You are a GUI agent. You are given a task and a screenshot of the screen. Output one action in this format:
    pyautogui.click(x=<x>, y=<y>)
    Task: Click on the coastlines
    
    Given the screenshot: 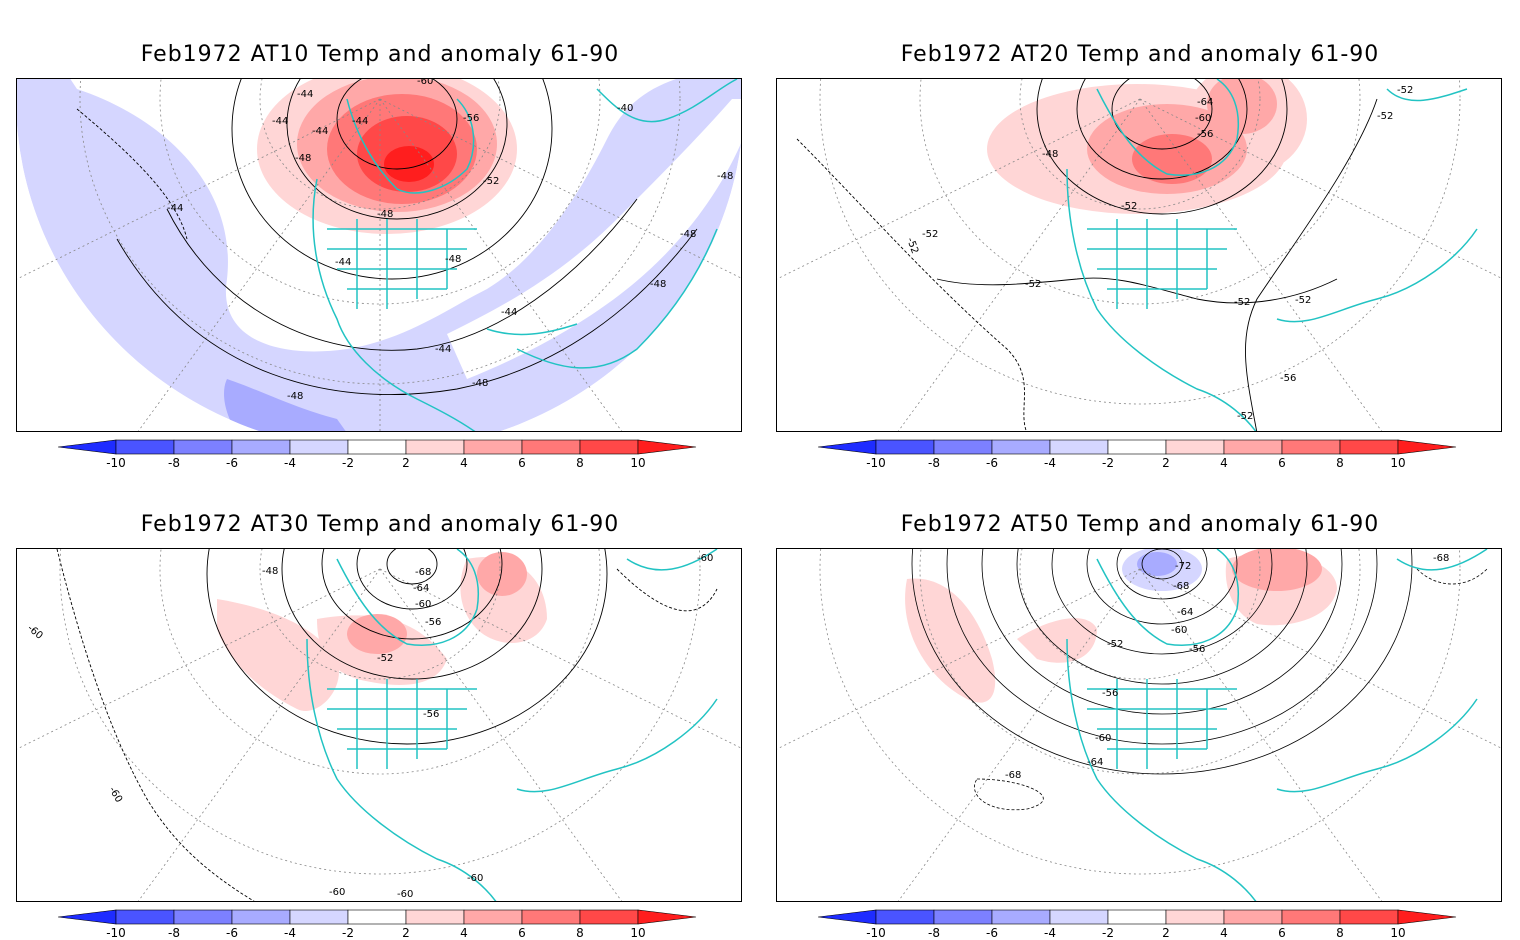 What is the action you would take?
    pyautogui.click(x=1277, y=725)
    